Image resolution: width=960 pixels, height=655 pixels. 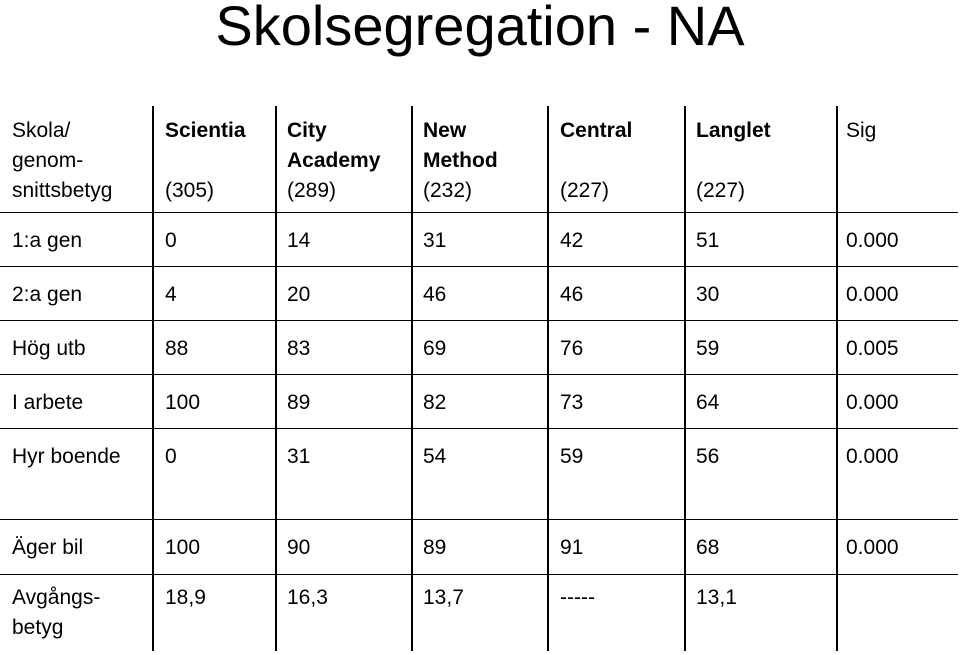 I want to click on table-cell: 20, so click(x=299, y=294).